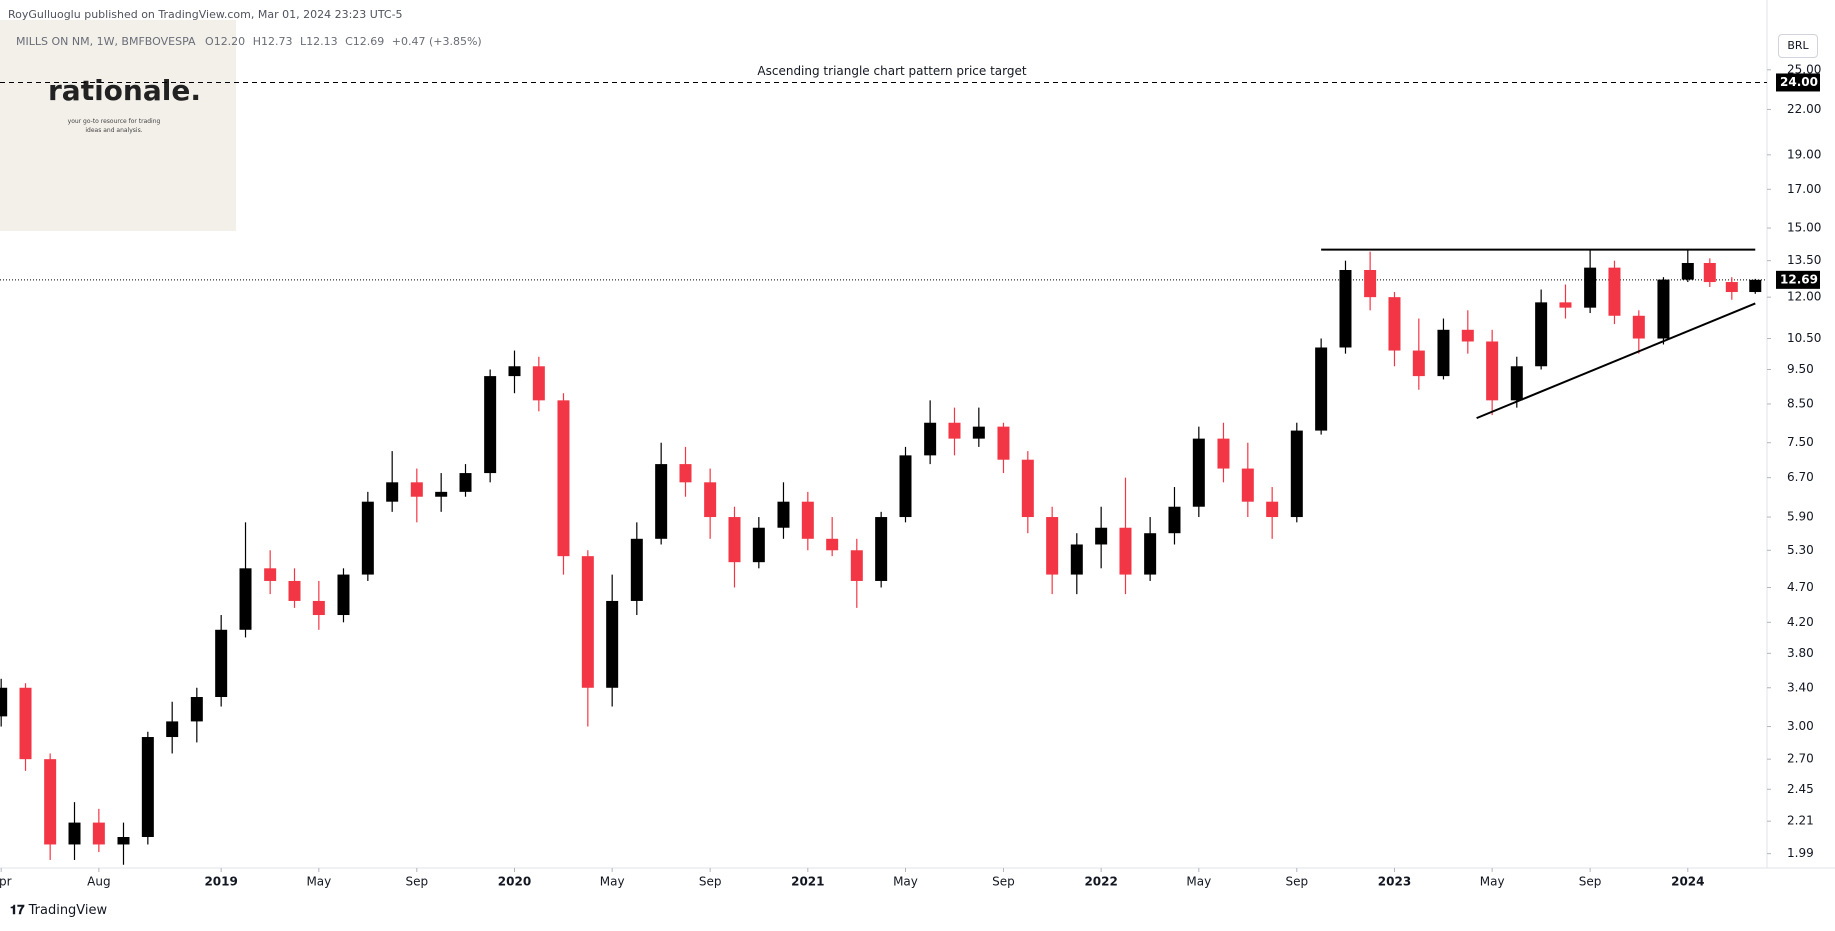 Image resolution: width=1835 pixels, height=931 pixels. What do you see at coordinates (1687, 882) in the screenshot?
I see `x-tick-label: 2024` at bounding box center [1687, 882].